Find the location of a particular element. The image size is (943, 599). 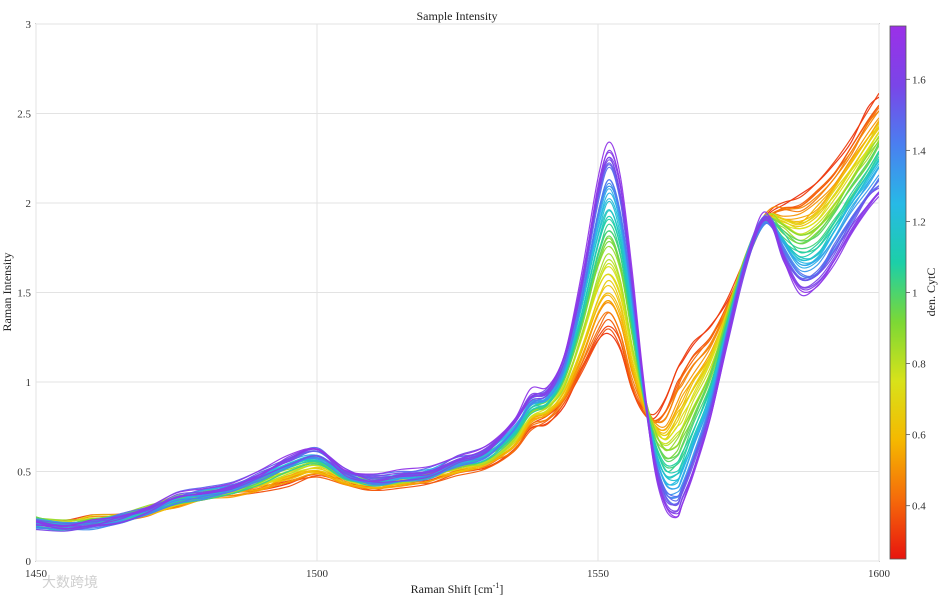

x-axis-title: Raman Shift [cm-1] is located at coordinates (457, 588).